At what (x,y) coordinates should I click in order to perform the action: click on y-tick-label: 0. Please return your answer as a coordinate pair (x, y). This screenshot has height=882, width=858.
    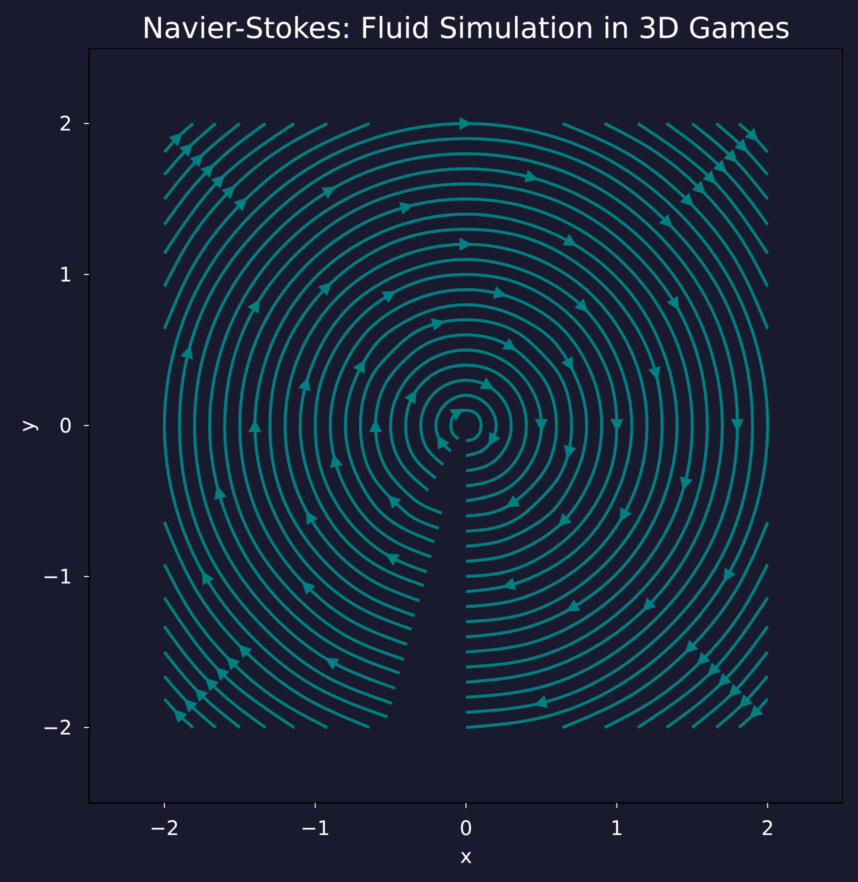
    Looking at the image, I should click on (65, 426).